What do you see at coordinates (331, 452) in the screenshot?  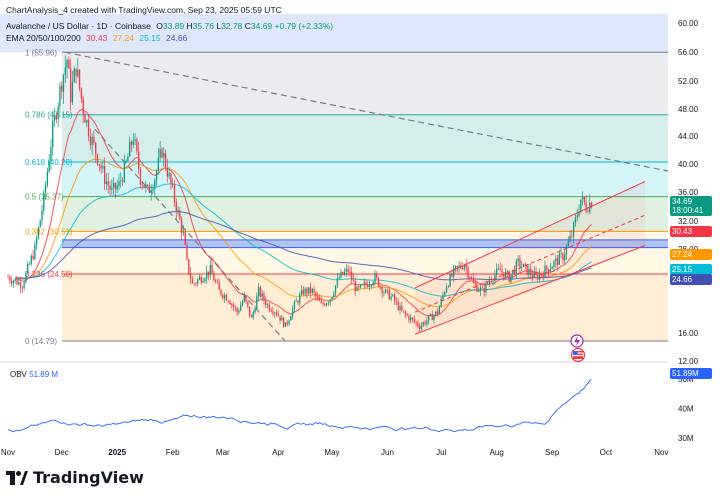 I see `time-axis-label: May` at bounding box center [331, 452].